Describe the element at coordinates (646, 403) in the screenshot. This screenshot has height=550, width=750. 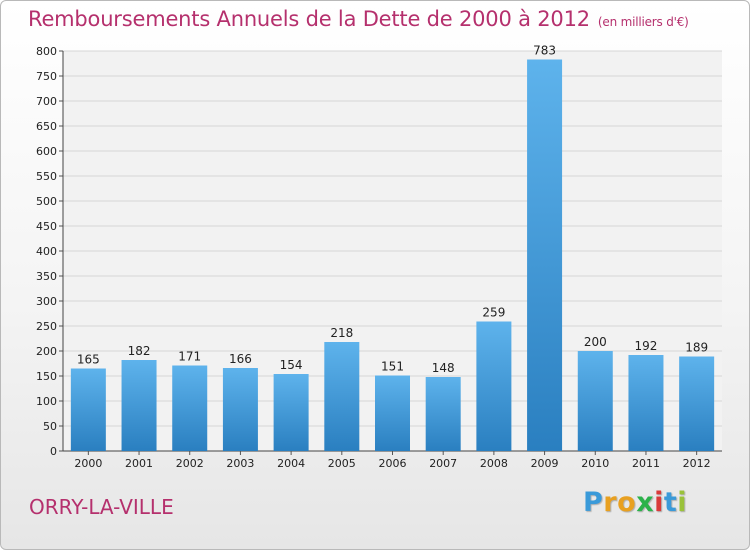
I see `bar-2011` at that location.